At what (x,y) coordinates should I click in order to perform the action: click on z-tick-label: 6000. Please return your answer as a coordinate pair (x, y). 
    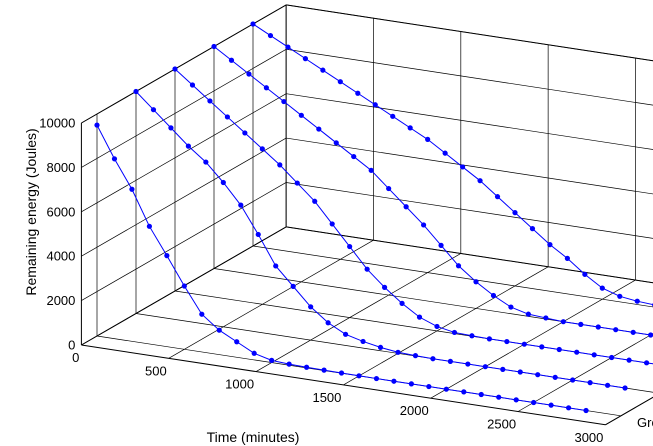
    Looking at the image, I should click on (60, 211).